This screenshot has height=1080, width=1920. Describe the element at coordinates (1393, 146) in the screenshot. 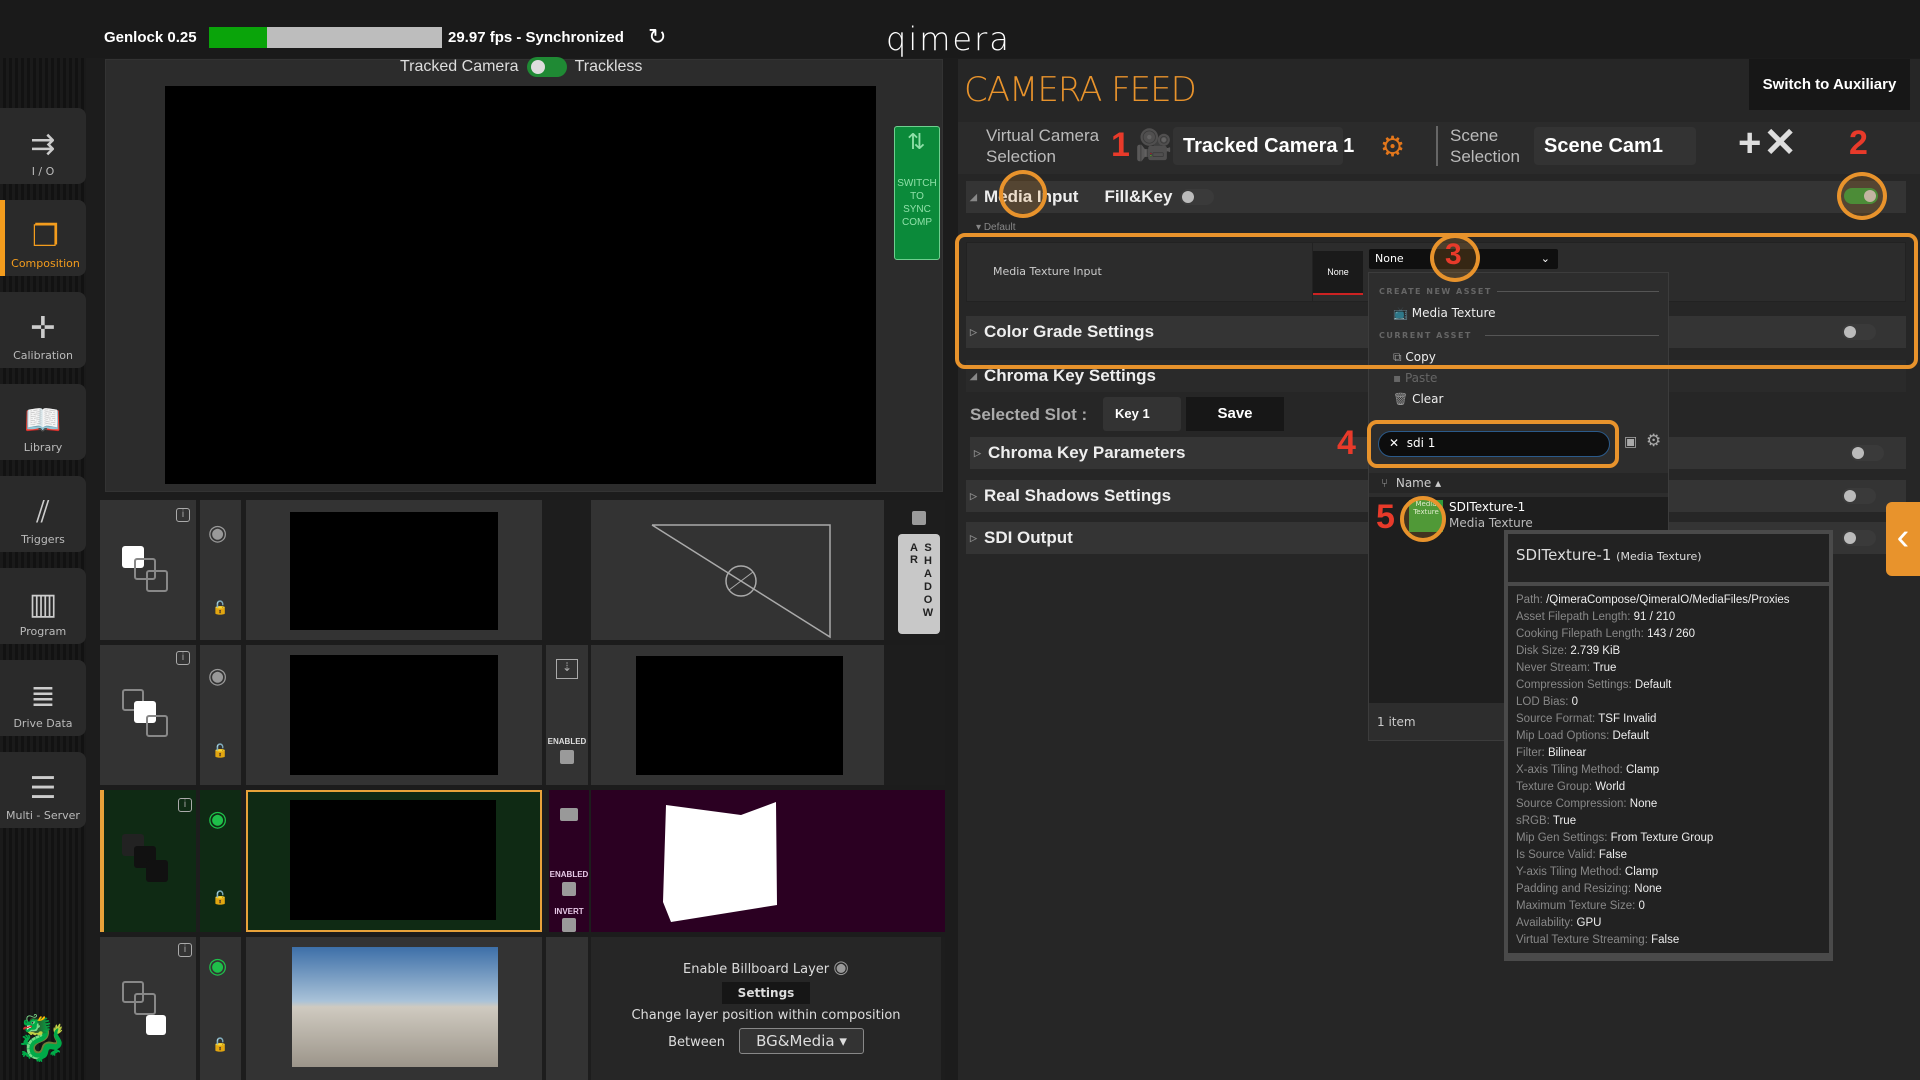

I see `gear-icon: ⚙` at that location.